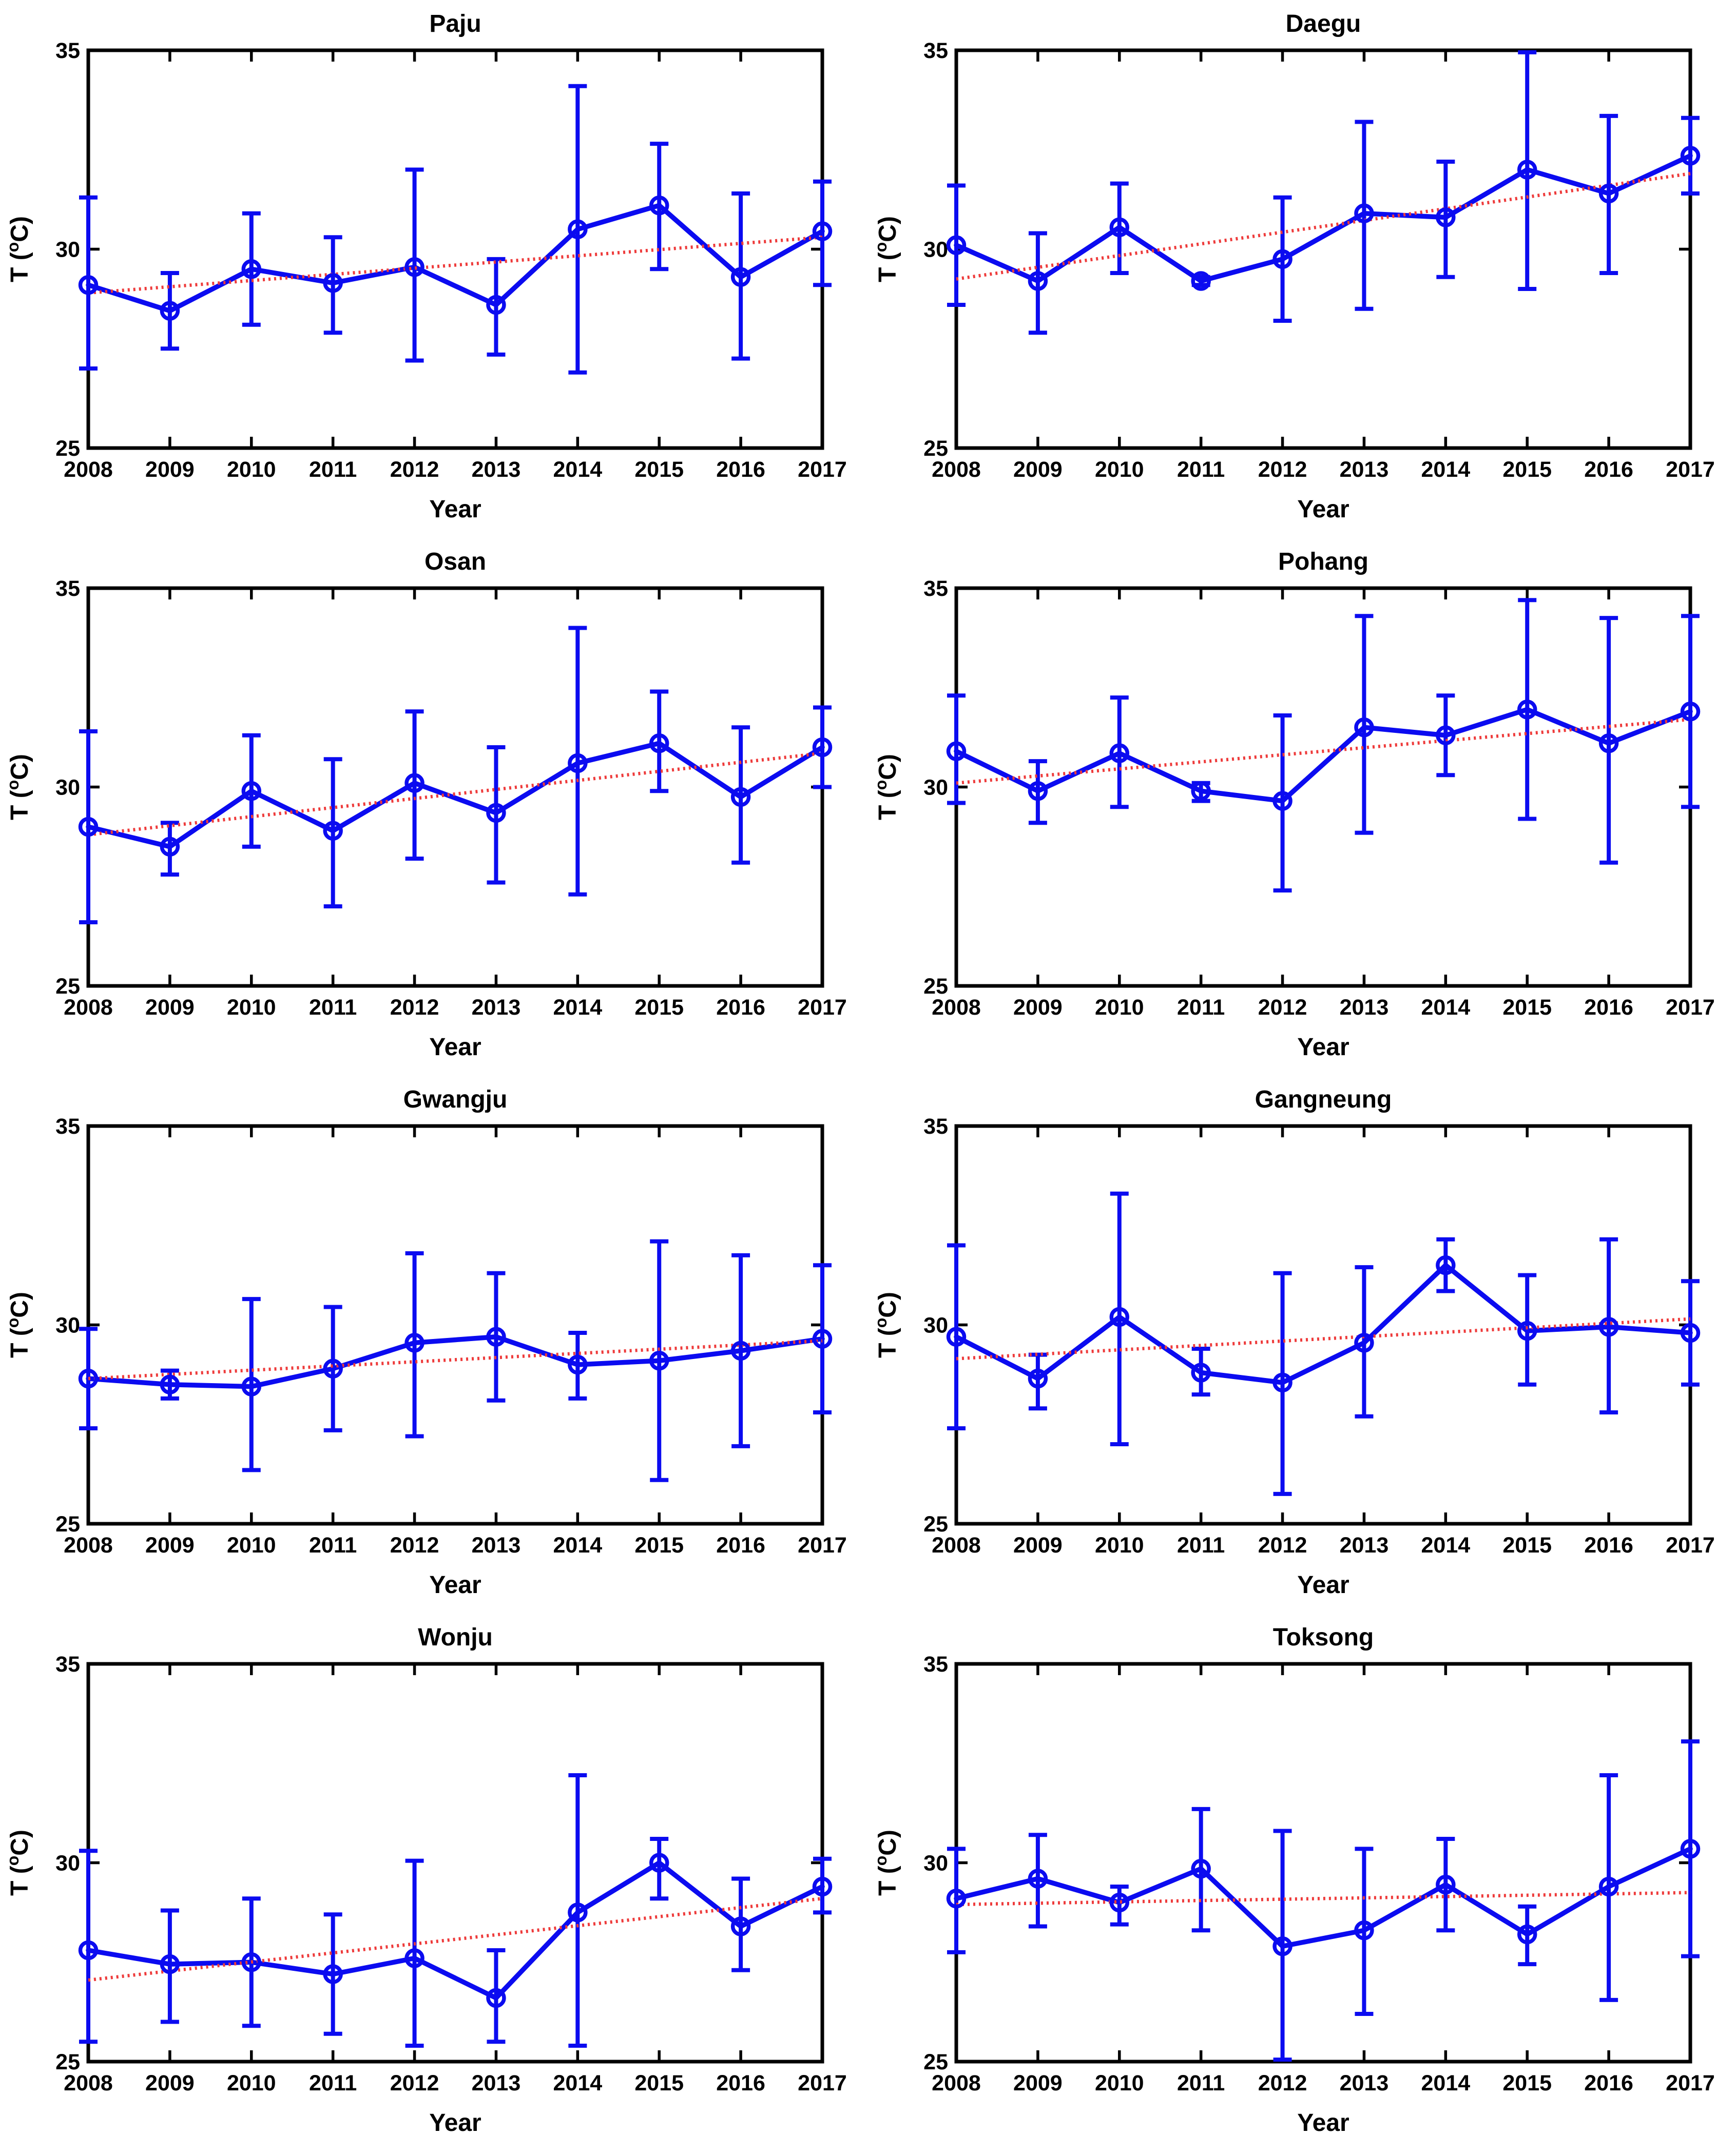 The width and height of the screenshot is (1736, 2154). I want to click on mean-line, so click(455, 1930).